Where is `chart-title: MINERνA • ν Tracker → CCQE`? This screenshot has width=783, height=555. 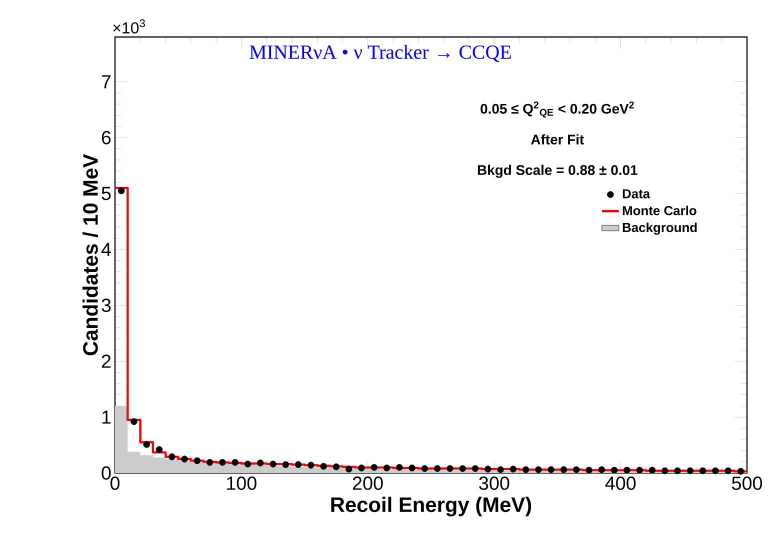
chart-title: MINERνA • ν Tracker → CCQE is located at coordinates (380, 53).